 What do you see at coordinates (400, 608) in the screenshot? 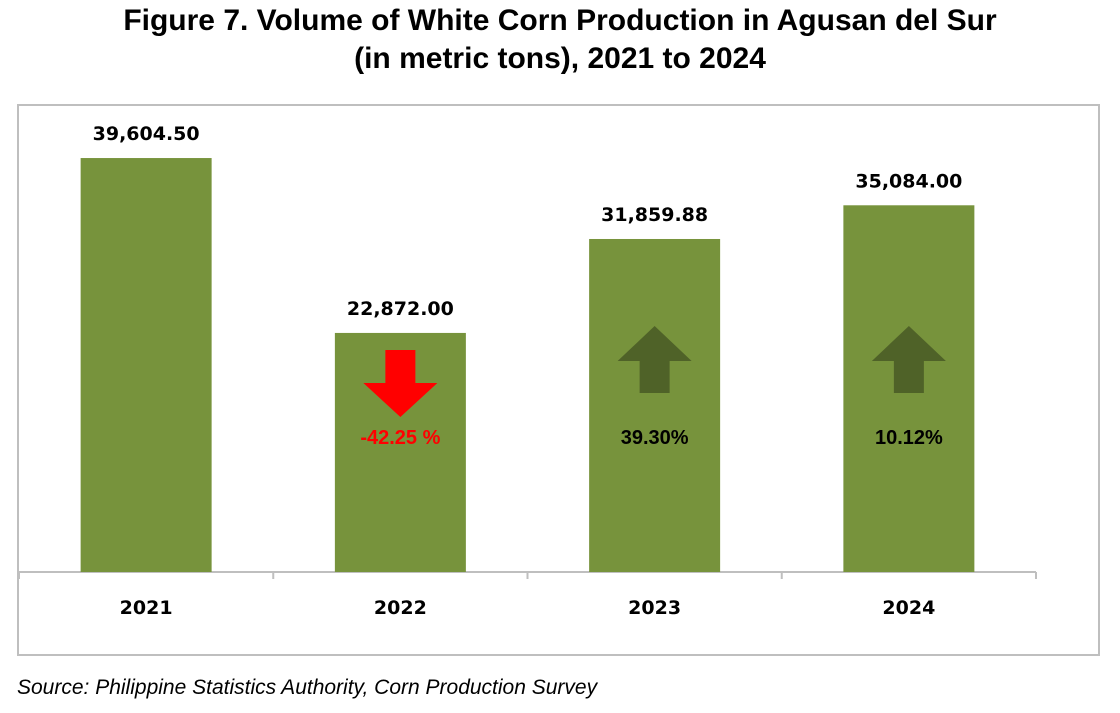
I see `x-tick-label-2022: 2022` at bounding box center [400, 608].